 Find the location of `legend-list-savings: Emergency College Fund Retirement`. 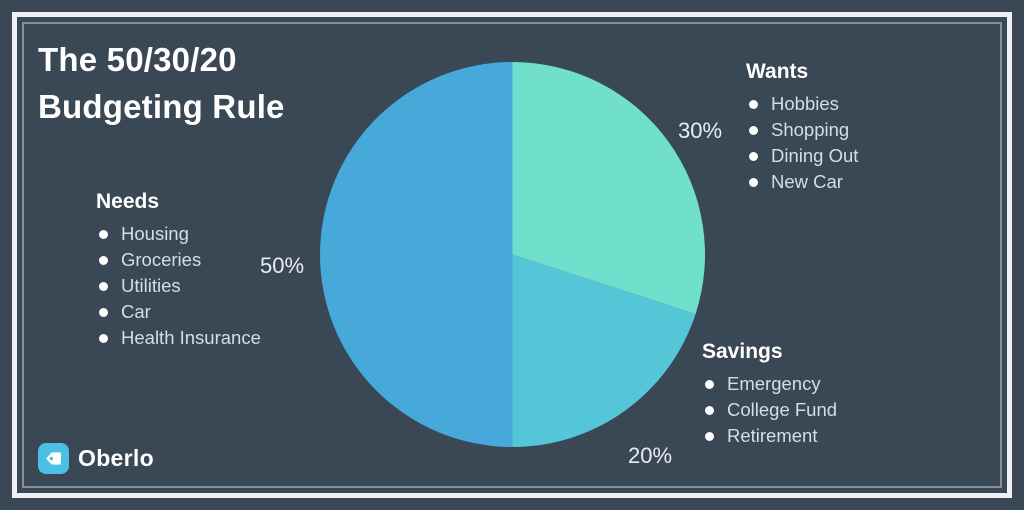

legend-list-savings: Emergency College Fund Retirement is located at coordinates (769, 410).